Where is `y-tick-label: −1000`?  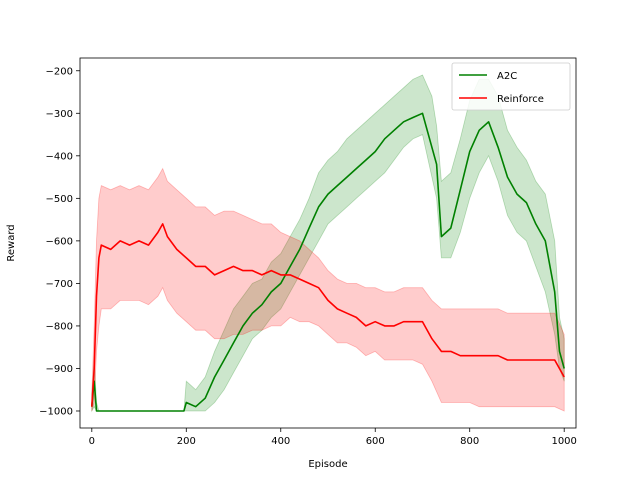
y-tick-label: −1000 is located at coordinates (56, 411).